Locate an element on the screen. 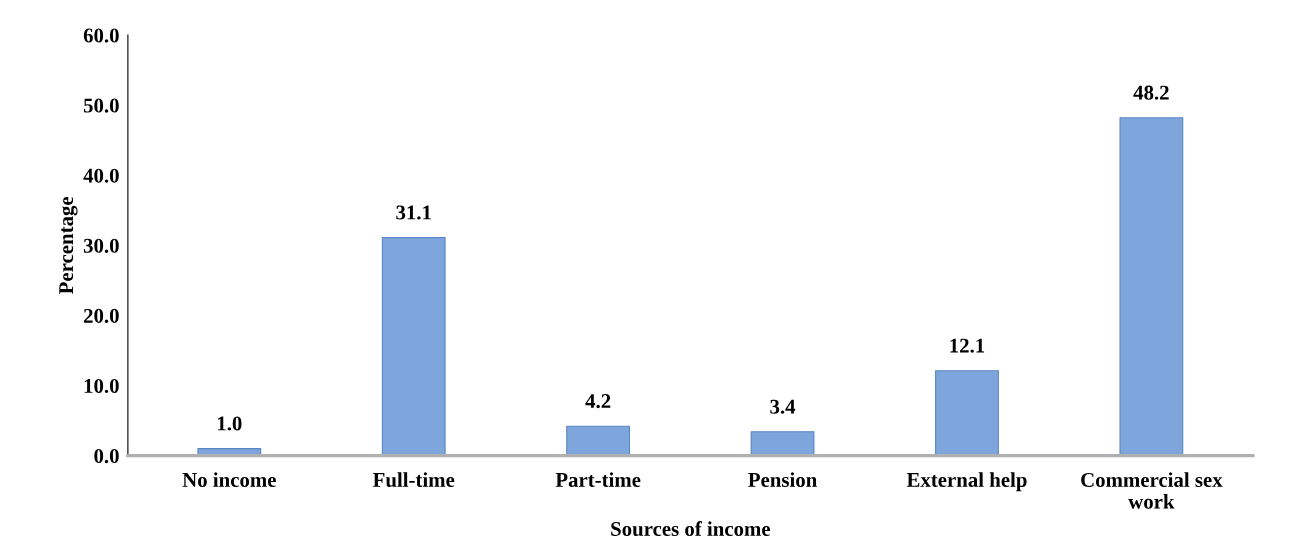 This screenshot has height=557, width=1305. data-label: 48.2 is located at coordinates (1151, 92).